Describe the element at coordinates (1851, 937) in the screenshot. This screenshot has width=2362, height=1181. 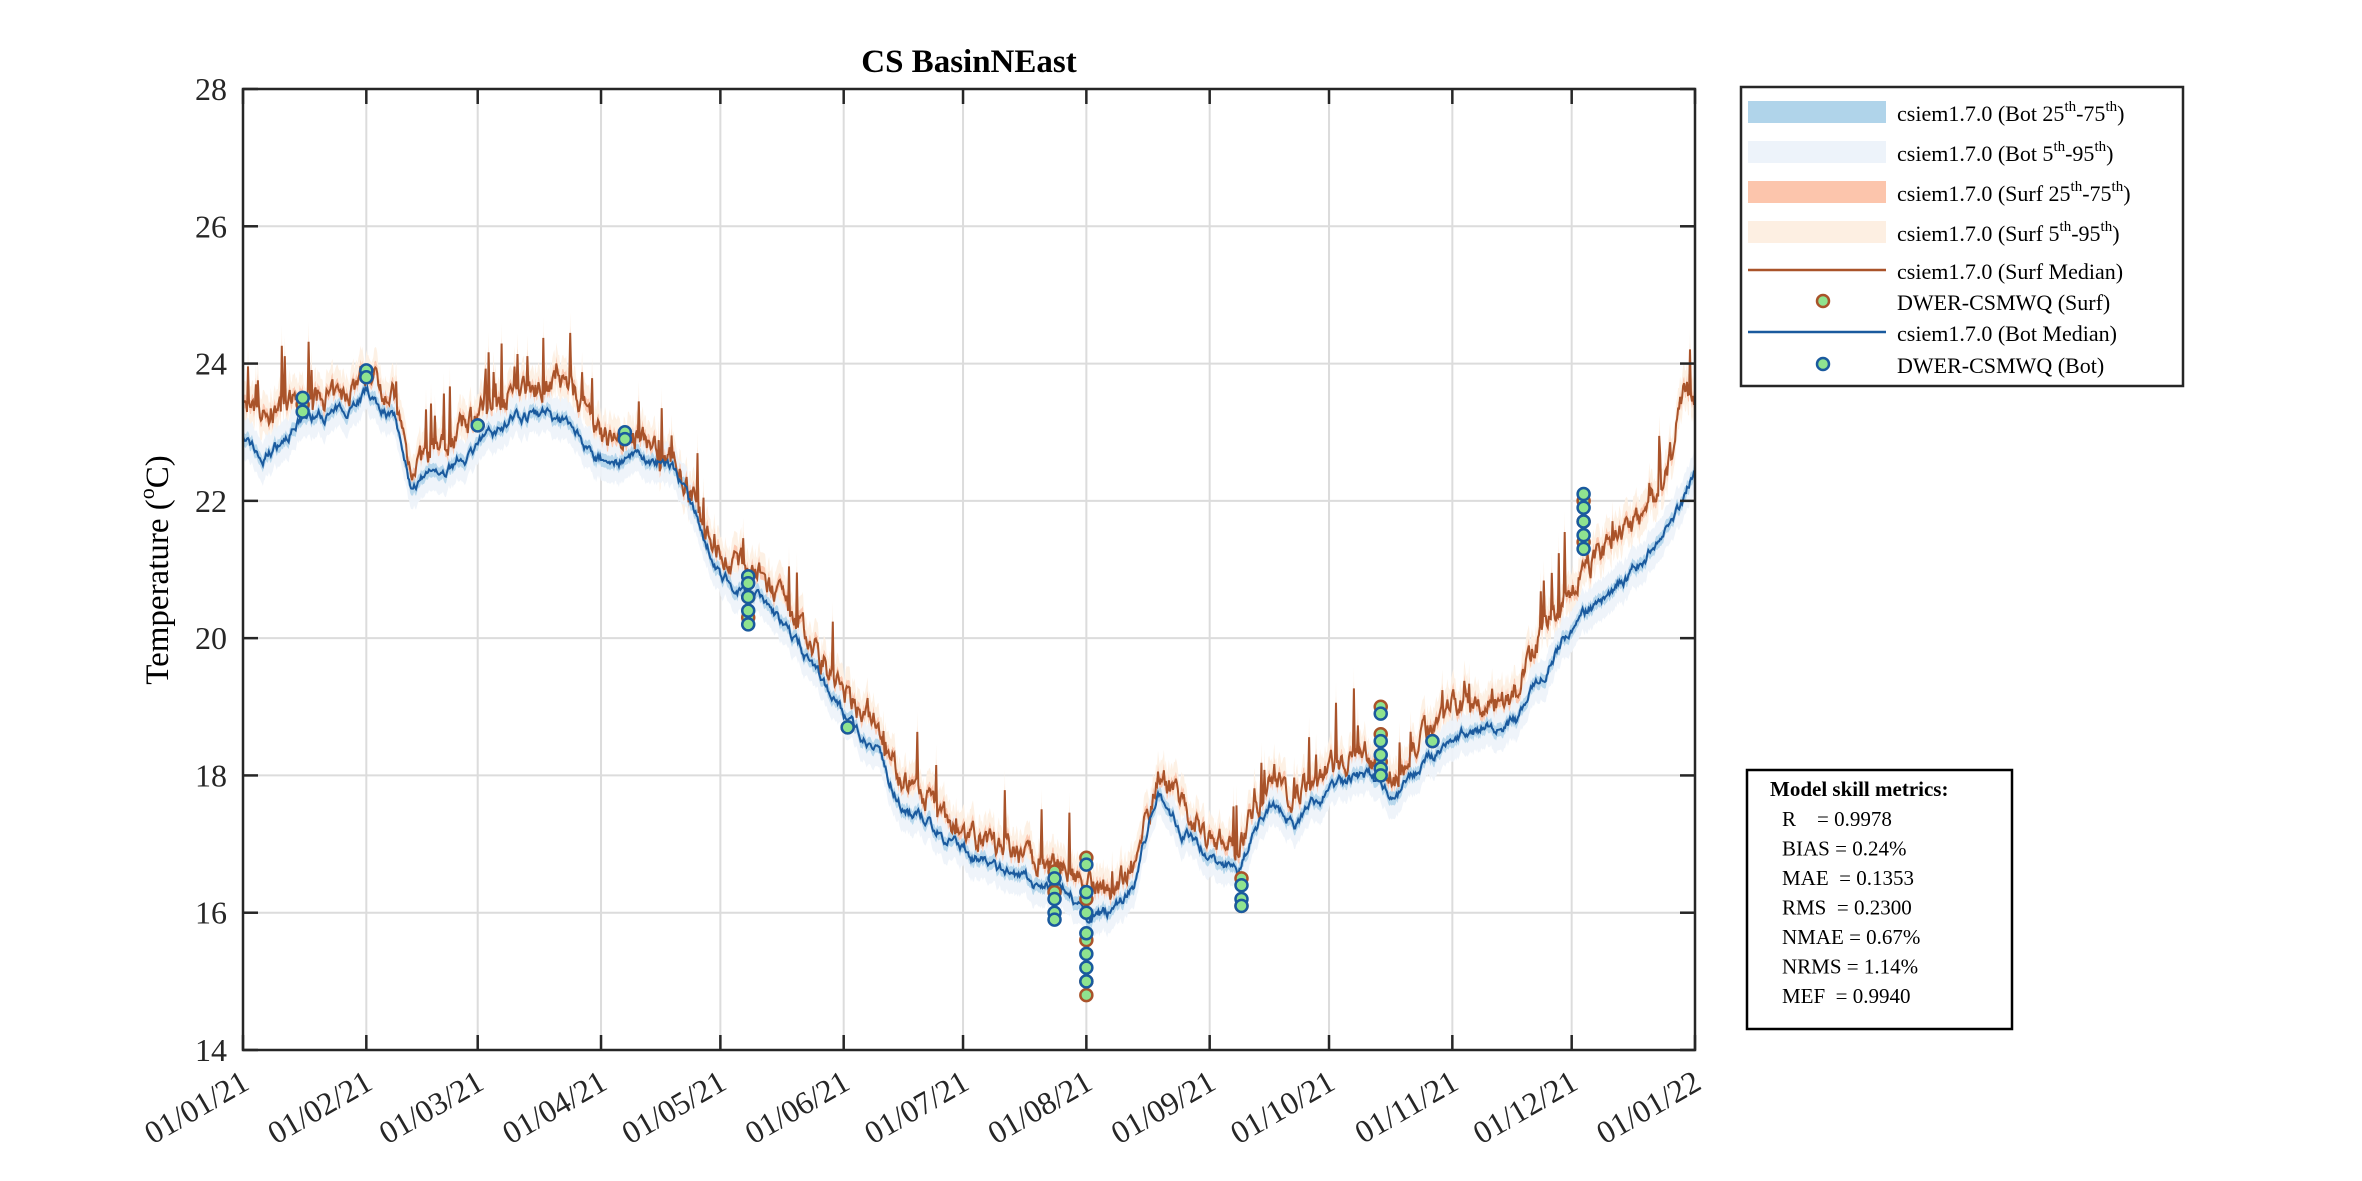
I see `metric-line: NMAE = 0.67%` at that location.